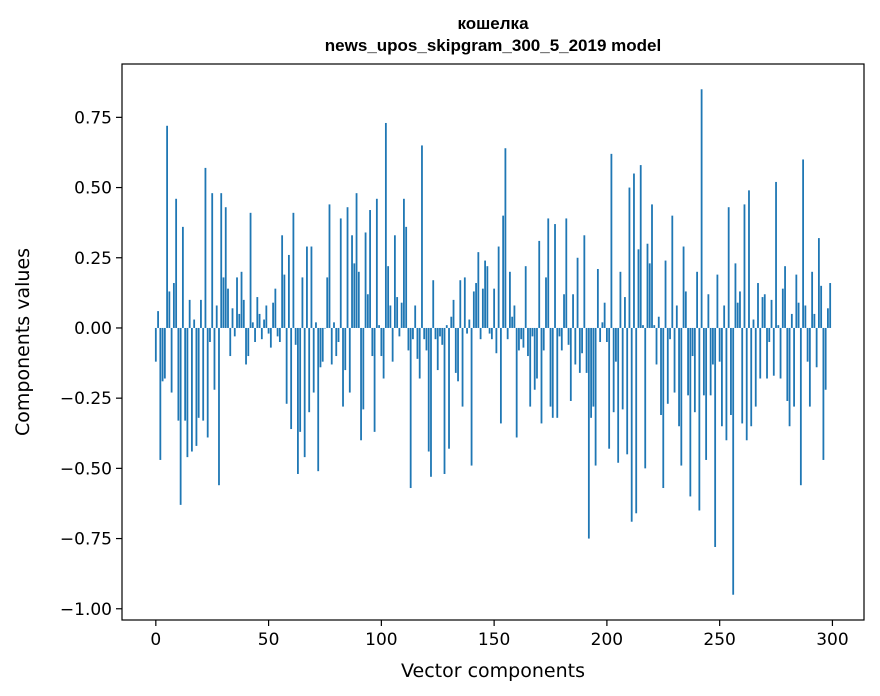 The image size is (880, 696). Describe the element at coordinates (93, 118) in the screenshot. I see `y-tick-label: 0.75` at that location.